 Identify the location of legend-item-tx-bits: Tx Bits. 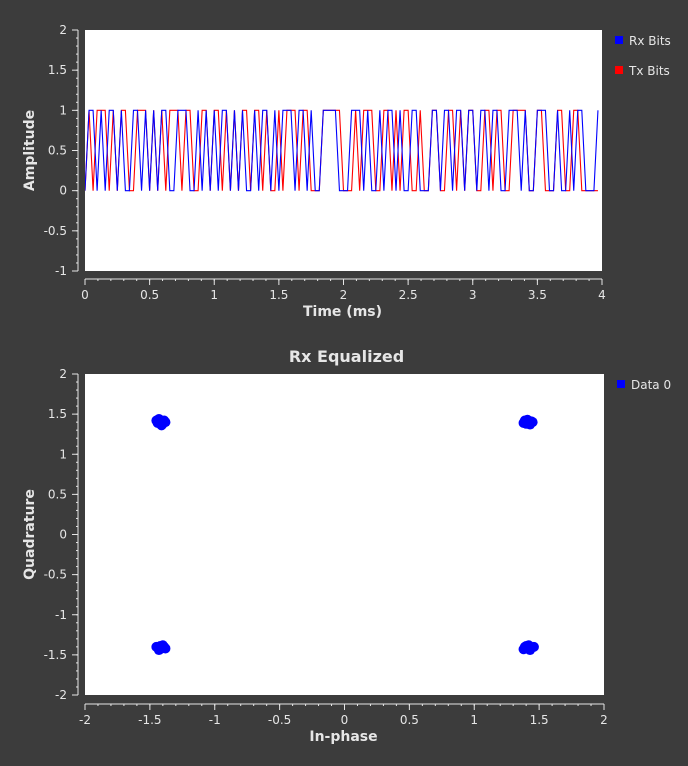
(642, 71).